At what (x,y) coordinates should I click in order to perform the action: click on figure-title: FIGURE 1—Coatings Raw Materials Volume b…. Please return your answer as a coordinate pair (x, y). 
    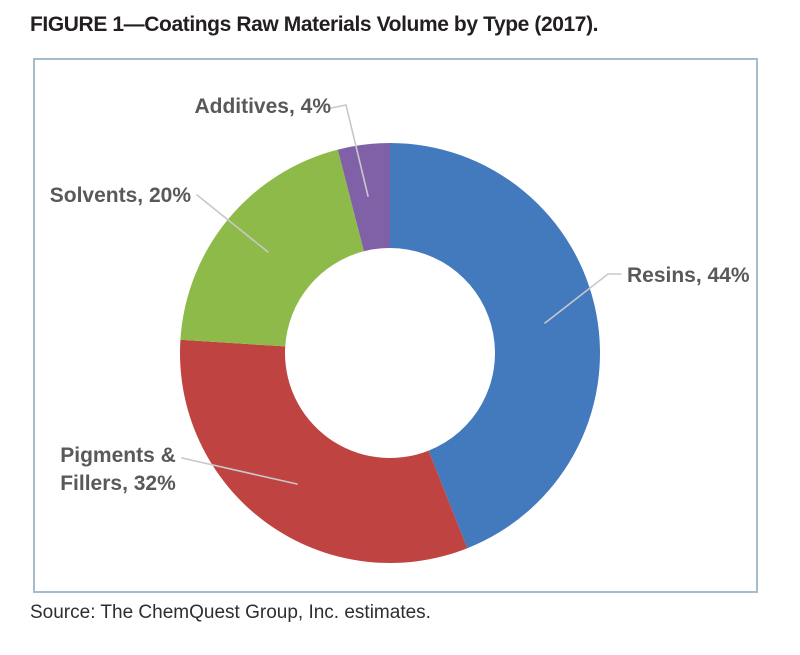
    Looking at the image, I should click on (314, 24).